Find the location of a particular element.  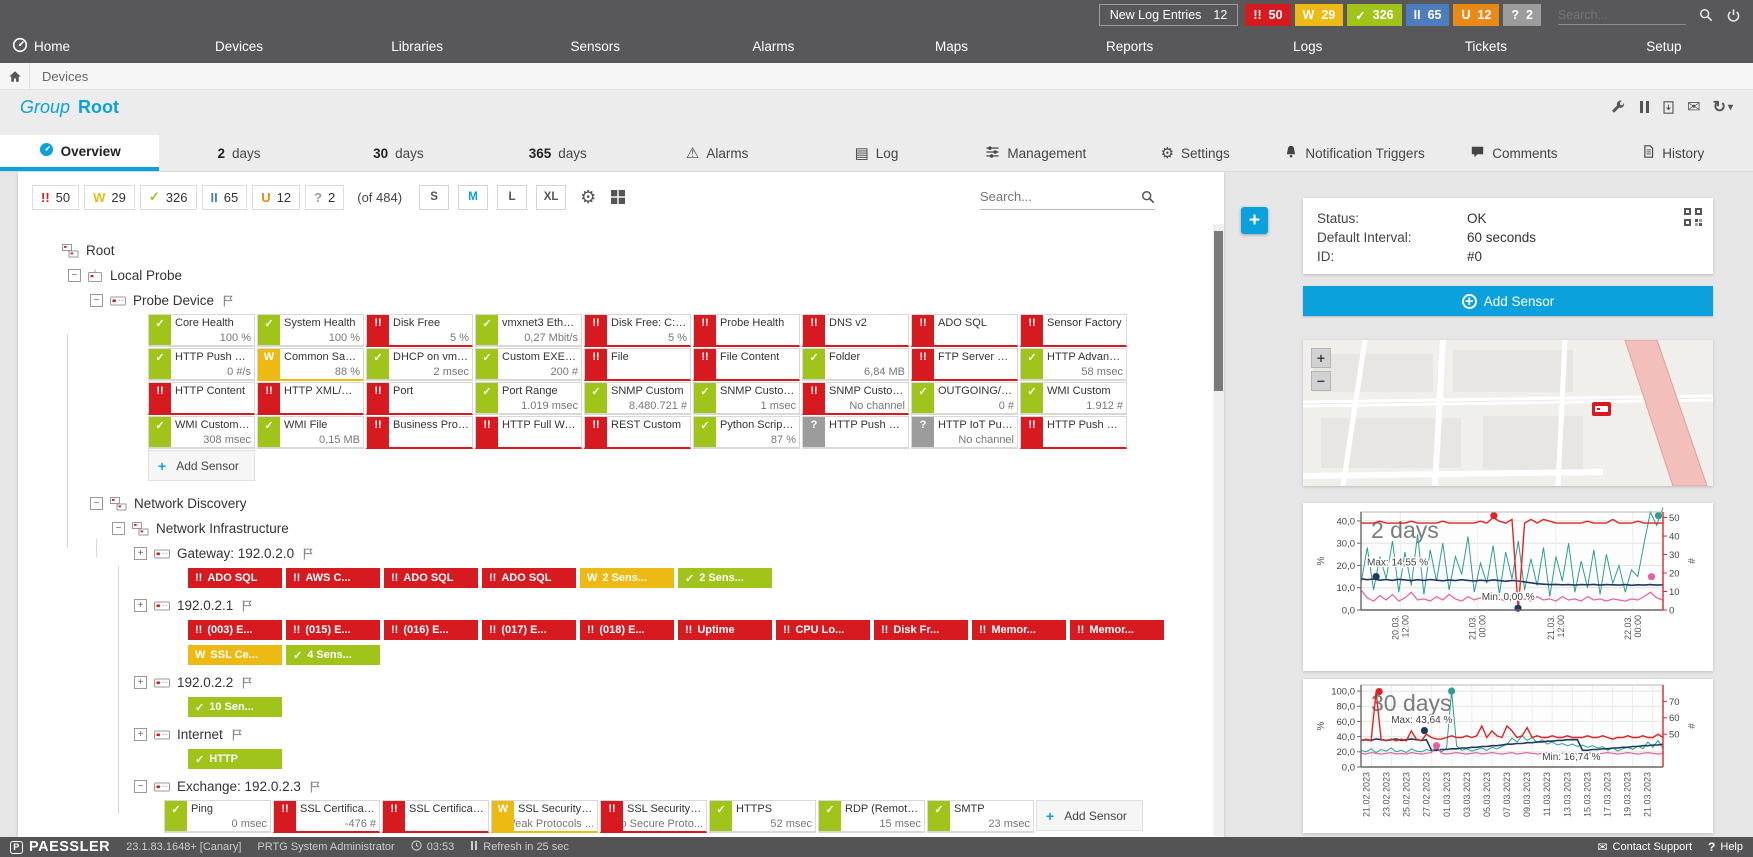

sensor-tile: !! Probe Health is located at coordinates (746, 330).